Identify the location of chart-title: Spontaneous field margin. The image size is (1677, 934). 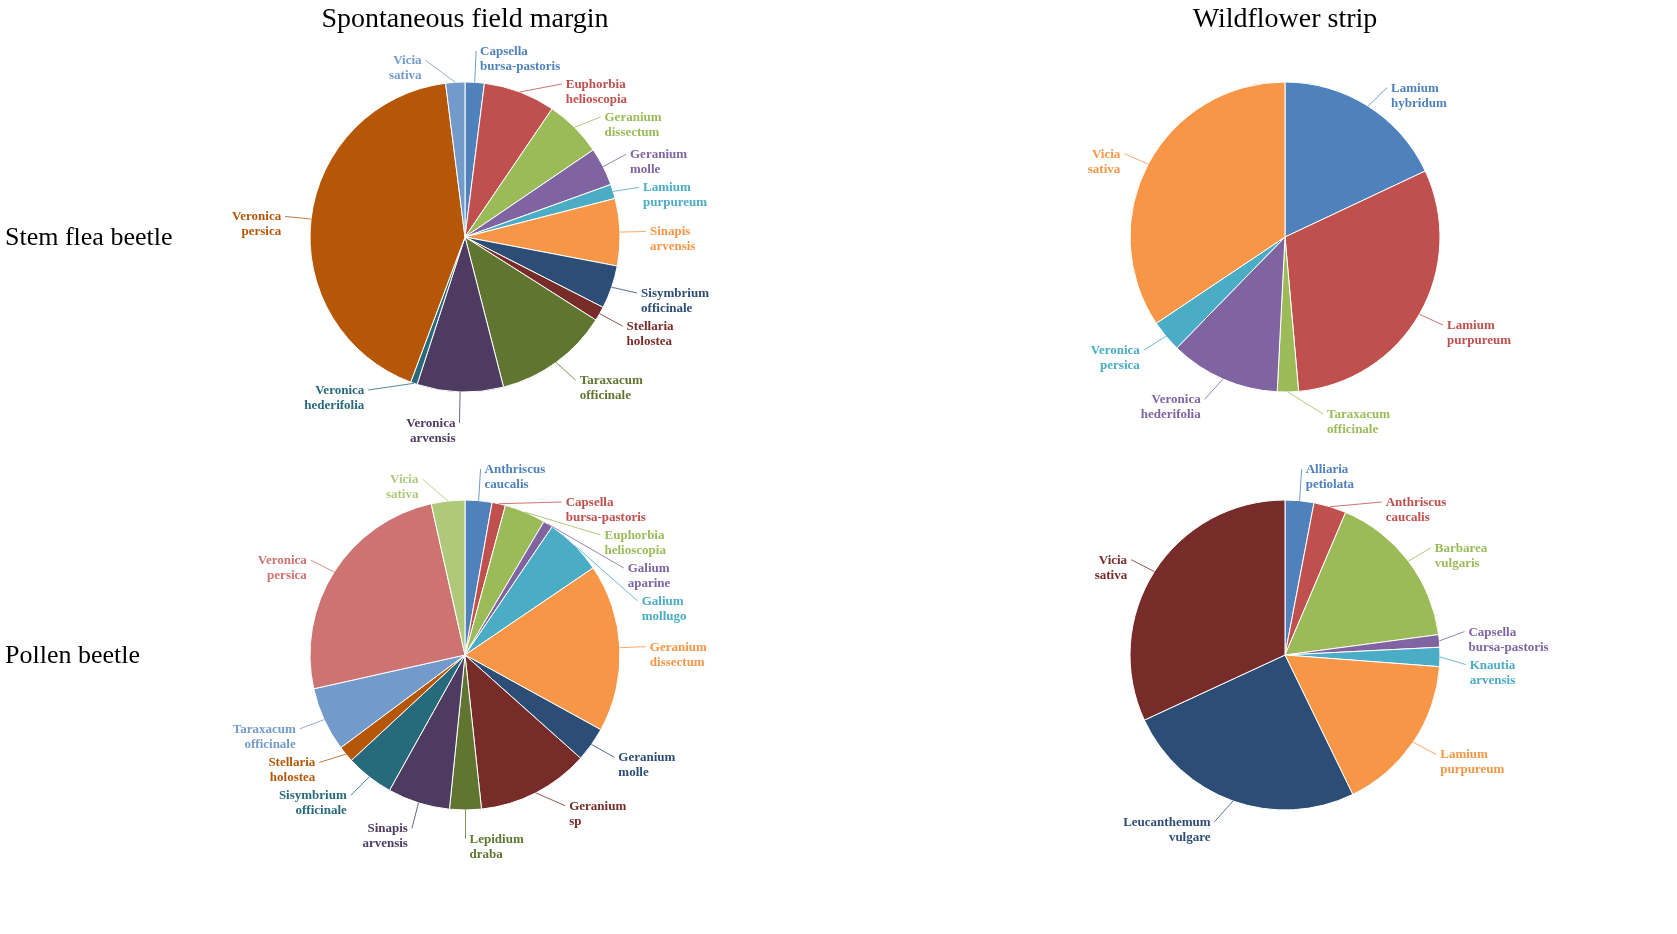
(465, 17).